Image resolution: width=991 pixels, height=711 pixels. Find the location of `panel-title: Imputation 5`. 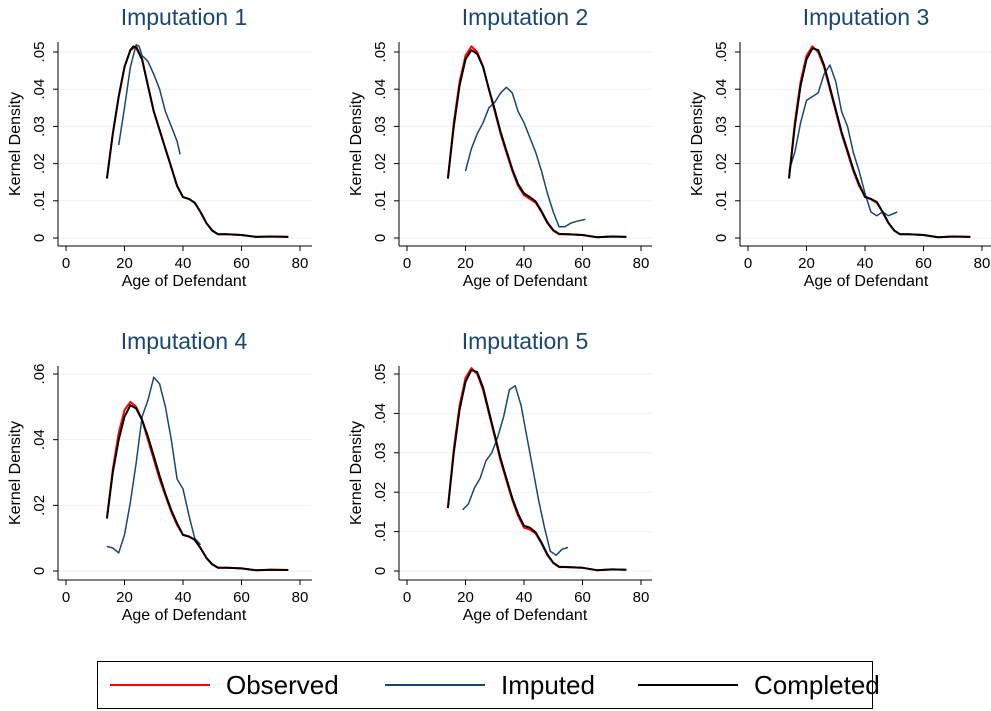

panel-title: Imputation 5 is located at coordinates (525, 341).